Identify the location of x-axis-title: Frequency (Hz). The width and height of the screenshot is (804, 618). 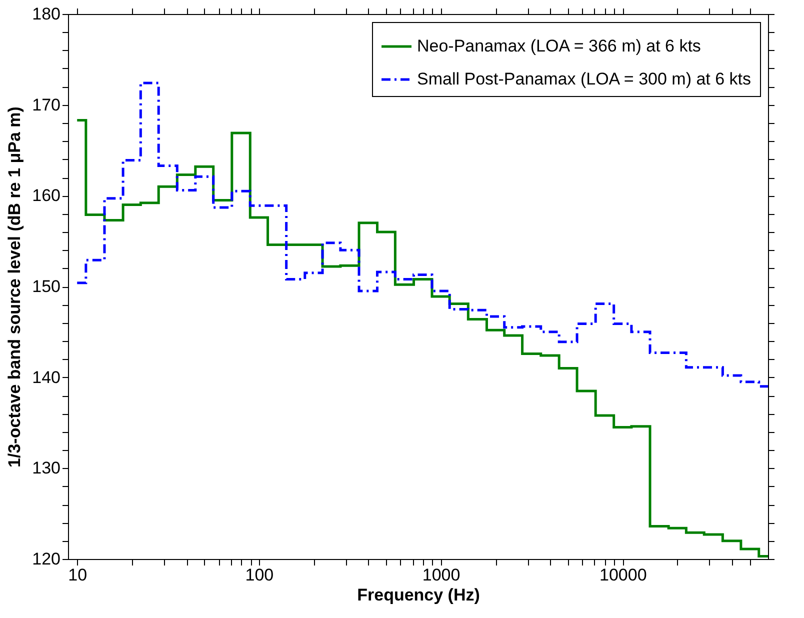
(418, 595).